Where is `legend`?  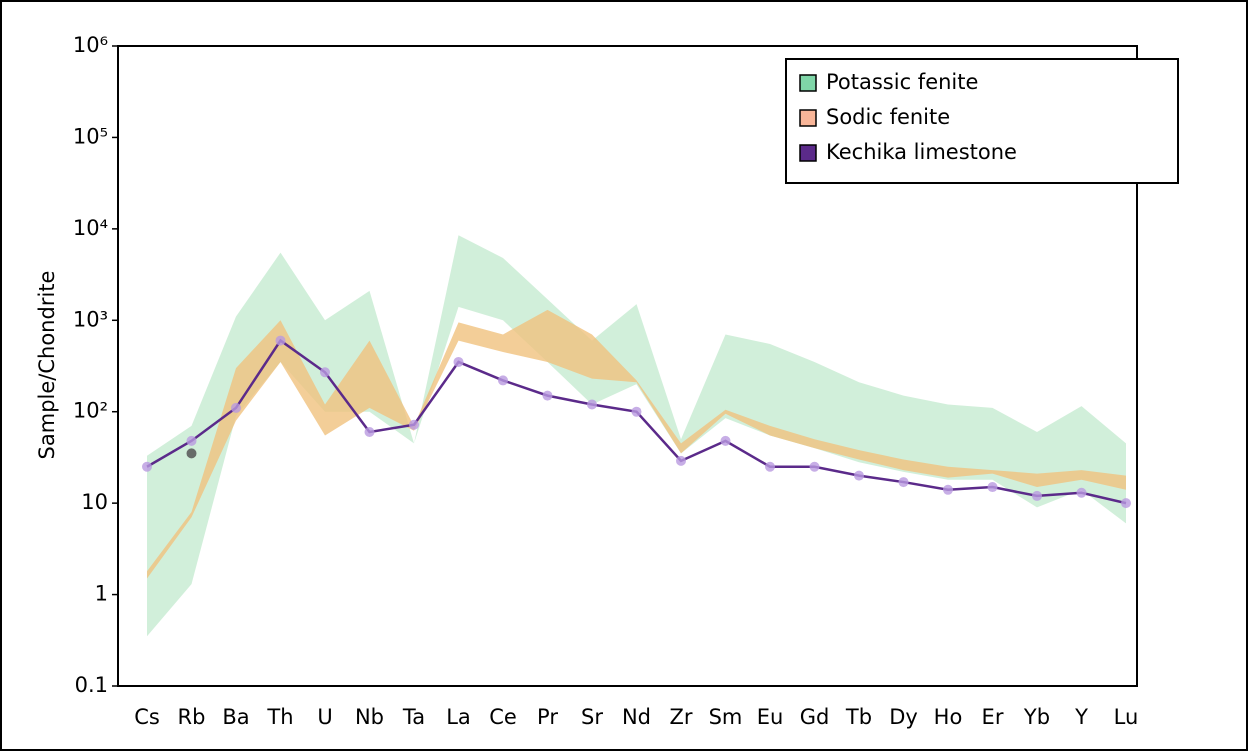
legend is located at coordinates (982, 121).